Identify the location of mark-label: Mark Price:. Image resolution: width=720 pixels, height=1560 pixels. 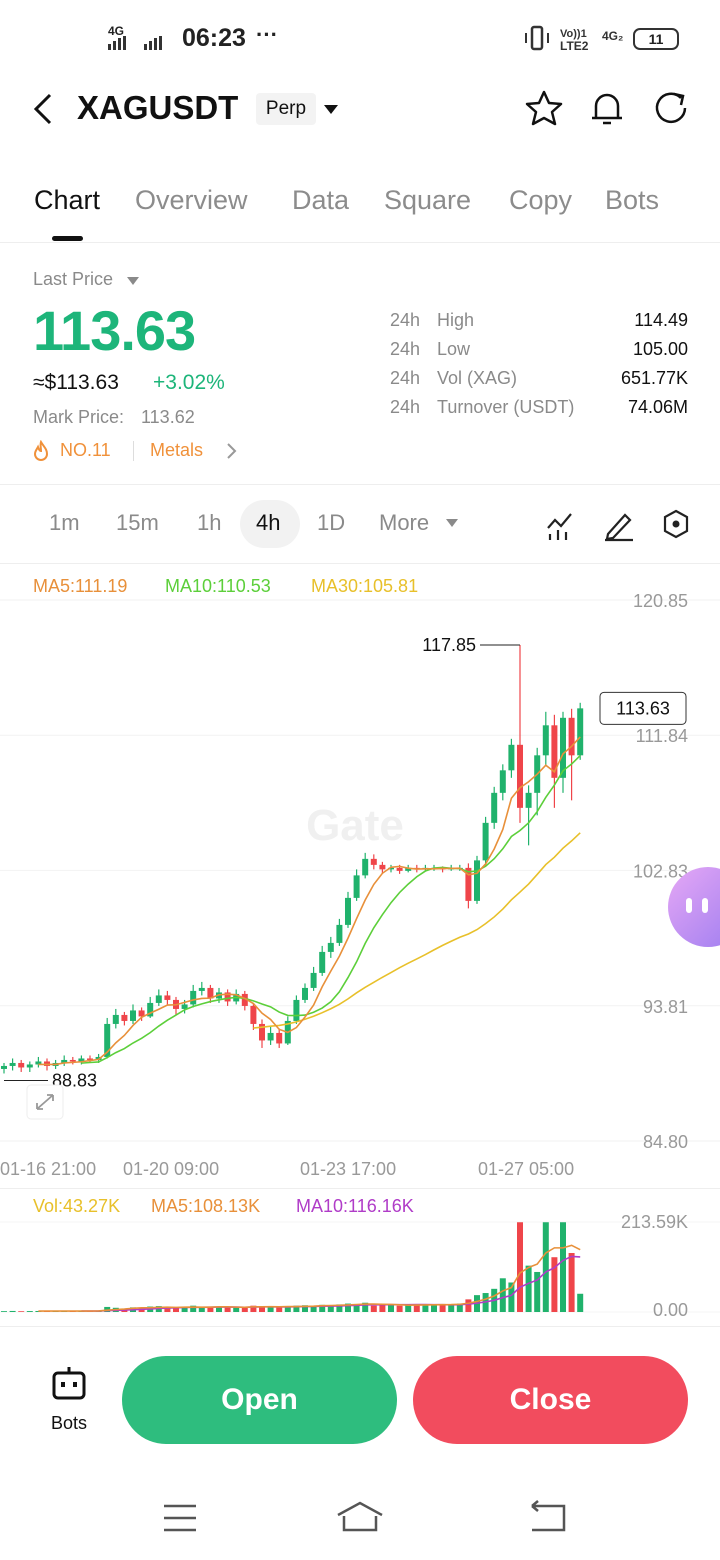
(79, 417).